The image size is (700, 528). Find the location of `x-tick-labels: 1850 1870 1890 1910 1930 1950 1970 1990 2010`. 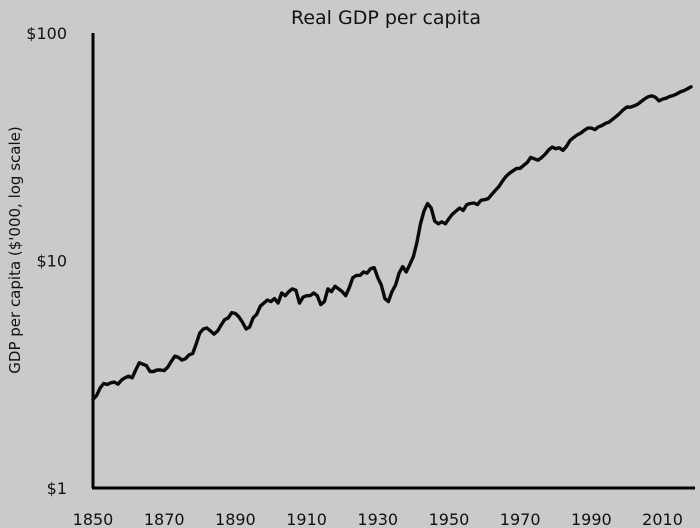

x-tick-labels: 1850 1870 1890 1910 1930 1950 1970 1990 2010 is located at coordinates (378, 519).